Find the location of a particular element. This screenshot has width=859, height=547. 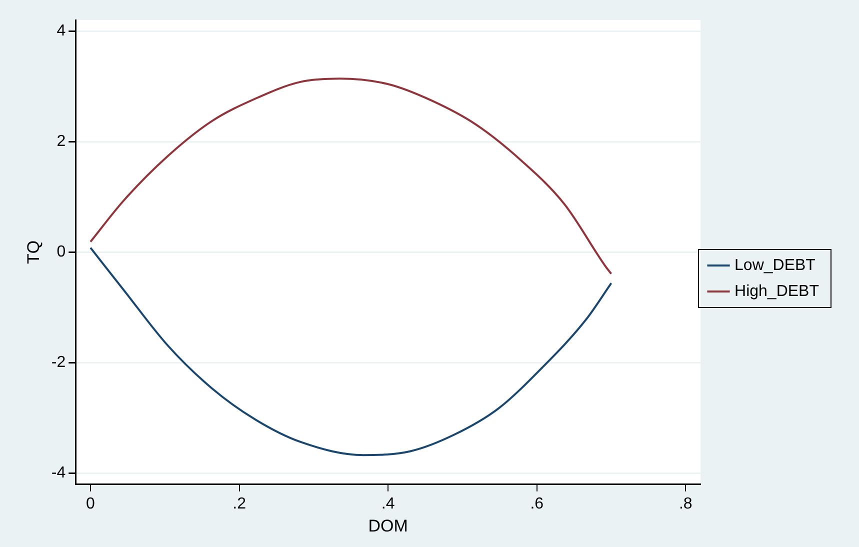

legend-label: Low_DEBT is located at coordinates (775, 265).